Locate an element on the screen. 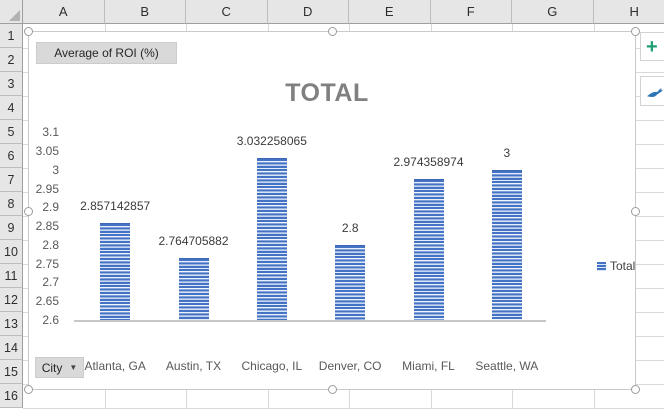 The width and height of the screenshot is (664, 410). chart-styles-button is located at coordinates (652, 91).